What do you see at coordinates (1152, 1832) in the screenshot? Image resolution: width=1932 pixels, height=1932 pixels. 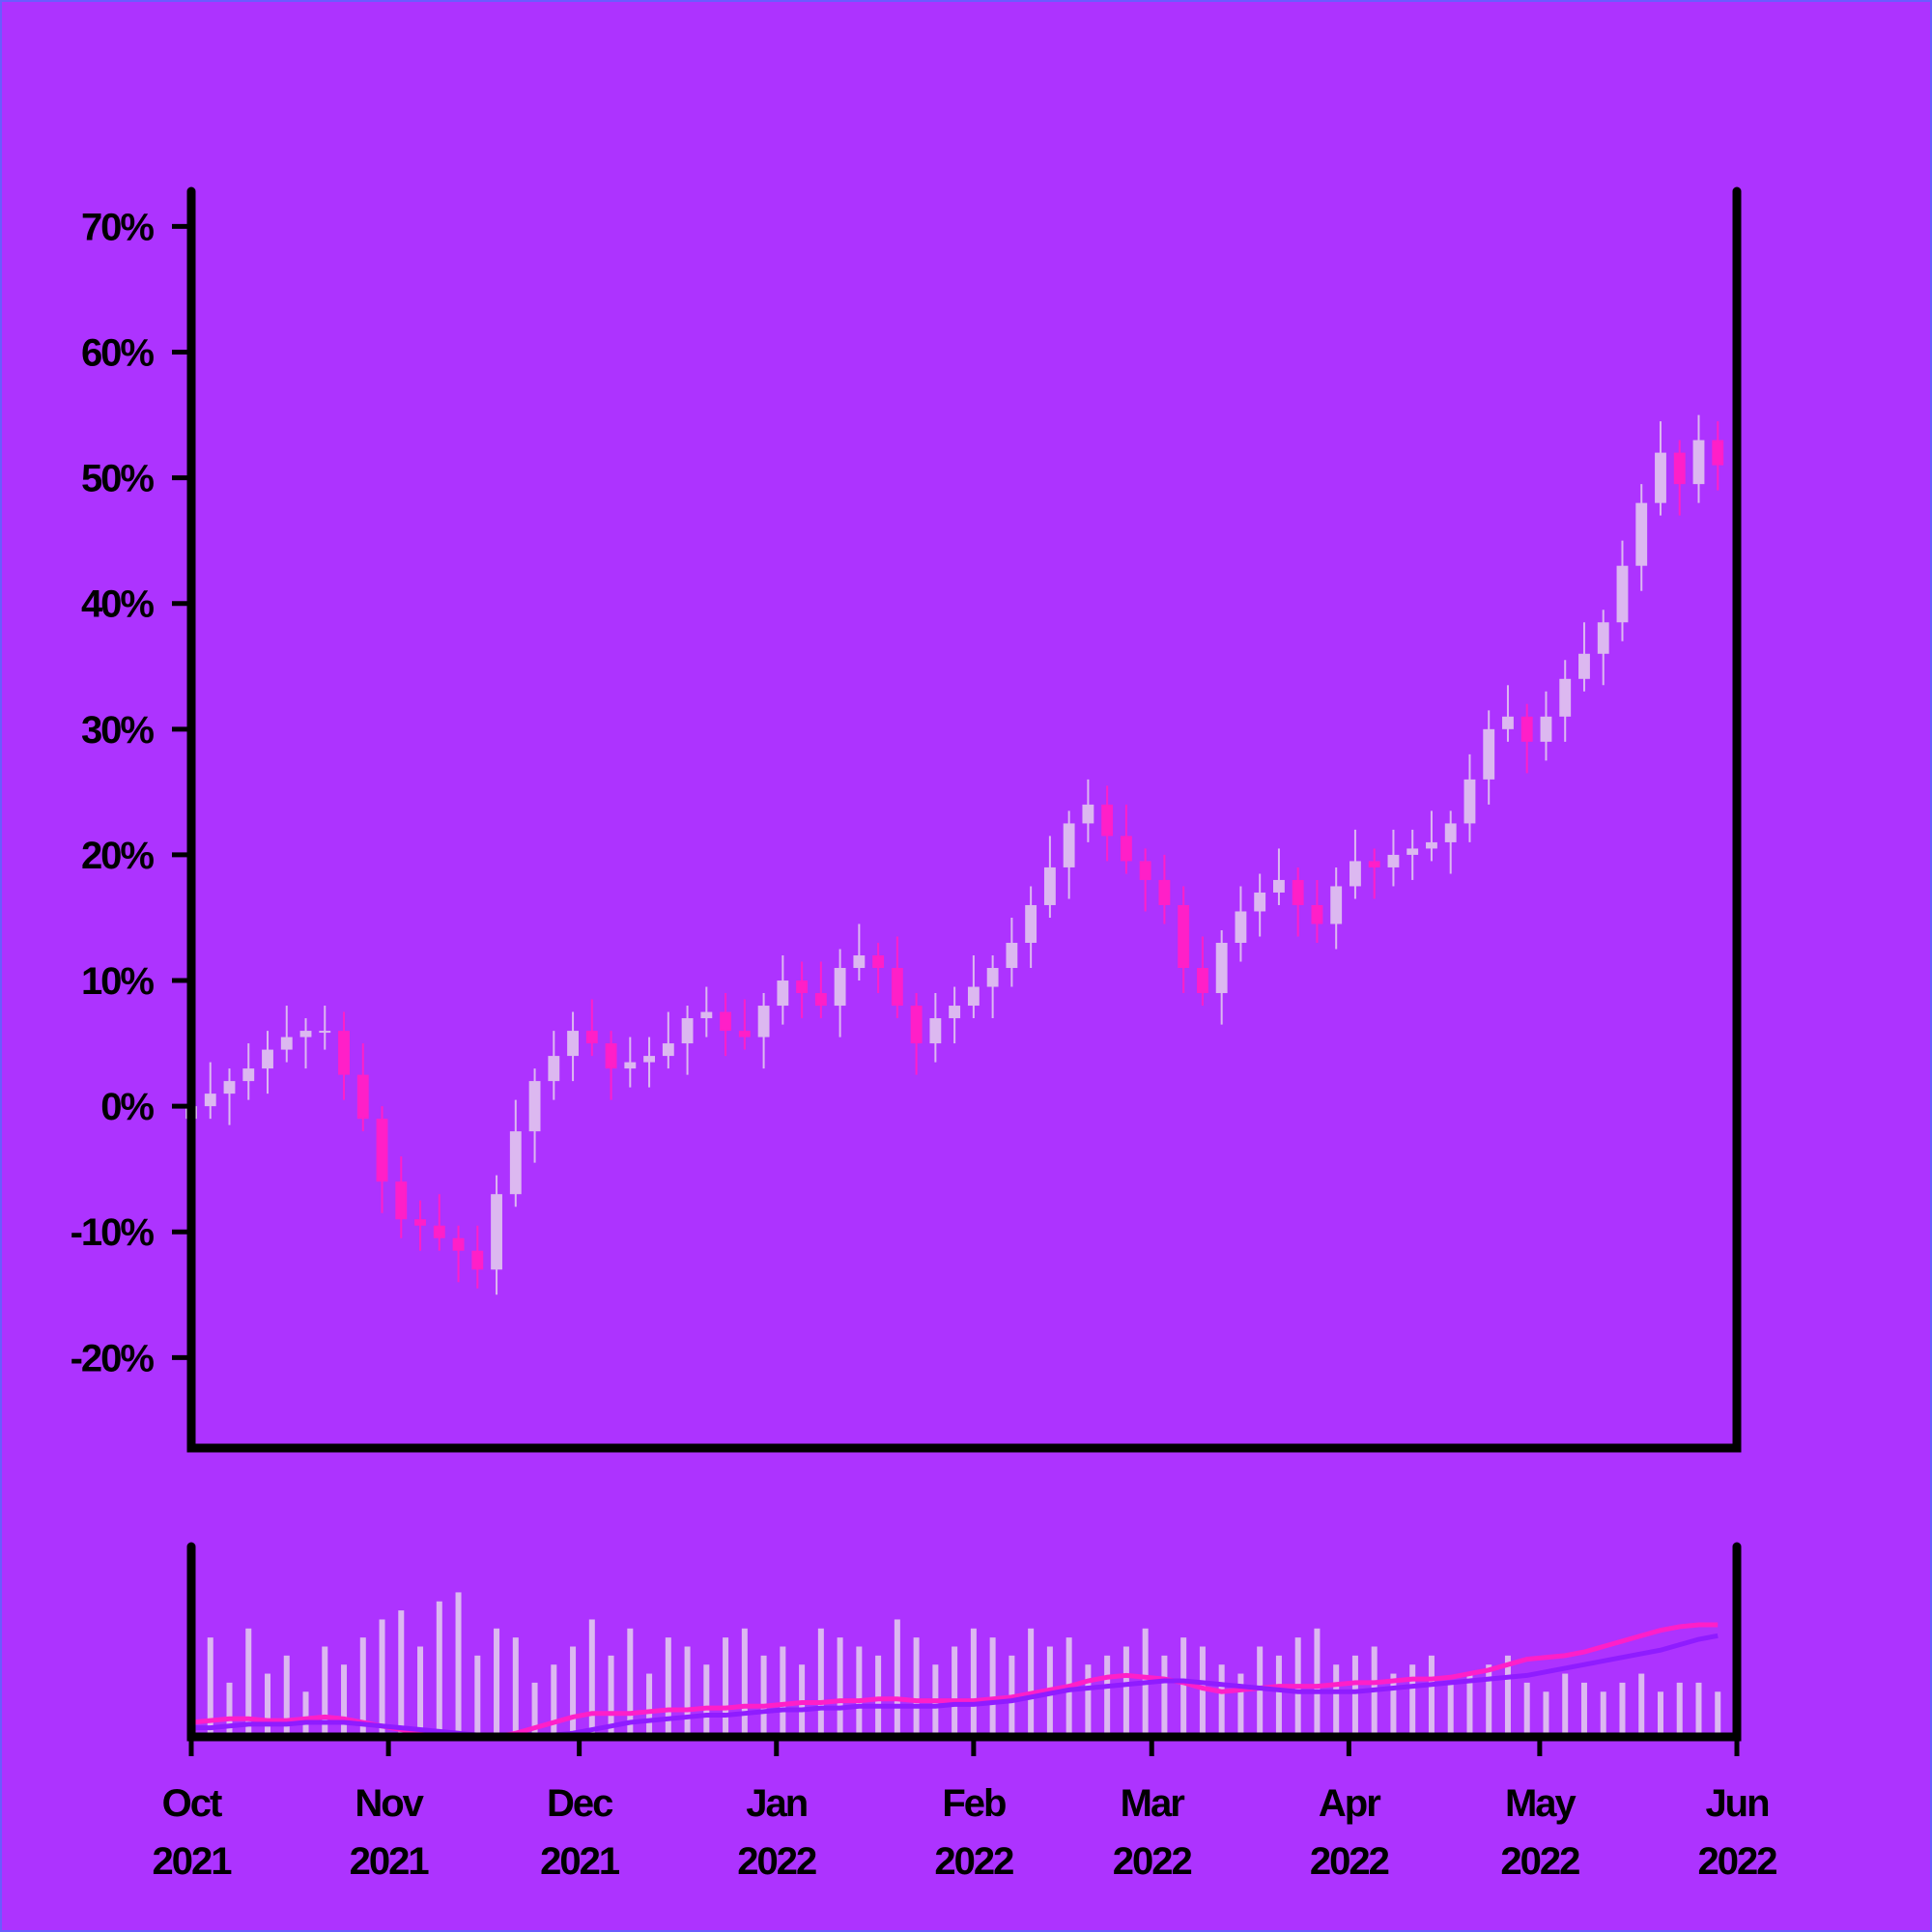 I see `x-tick-label: Mar 2022` at bounding box center [1152, 1832].